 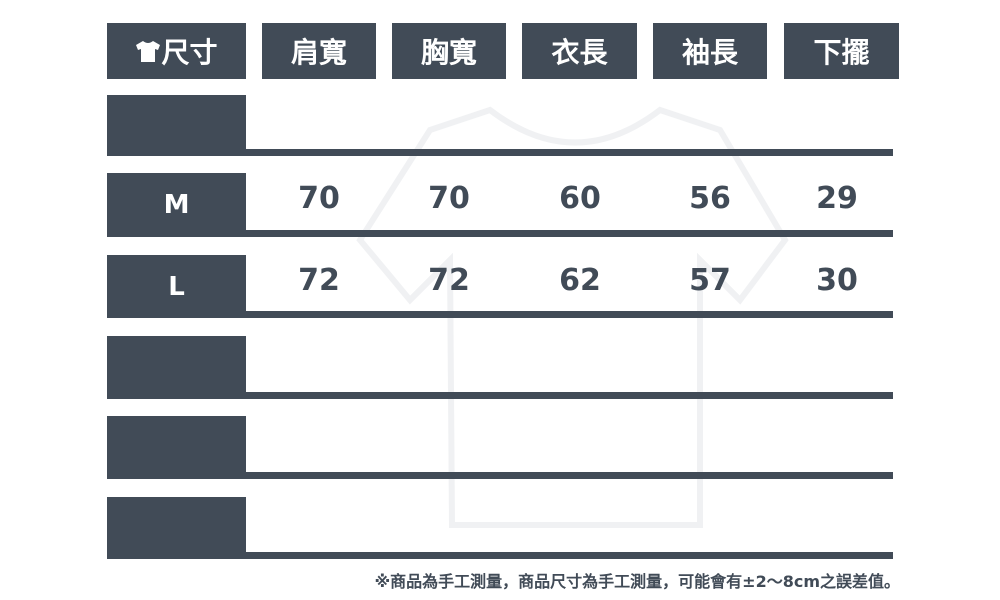 I want to click on size-header: 尺寸, so click(x=176, y=51).